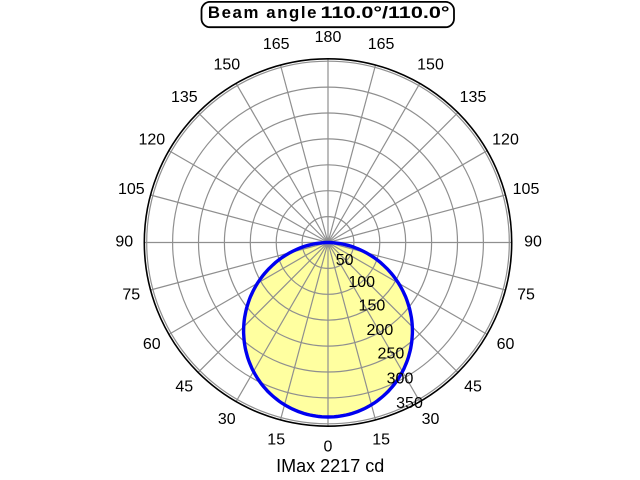 The width and height of the screenshot is (640, 480). Describe the element at coordinates (409, 403) in the screenshot. I see `svg-text: 350` at that location.